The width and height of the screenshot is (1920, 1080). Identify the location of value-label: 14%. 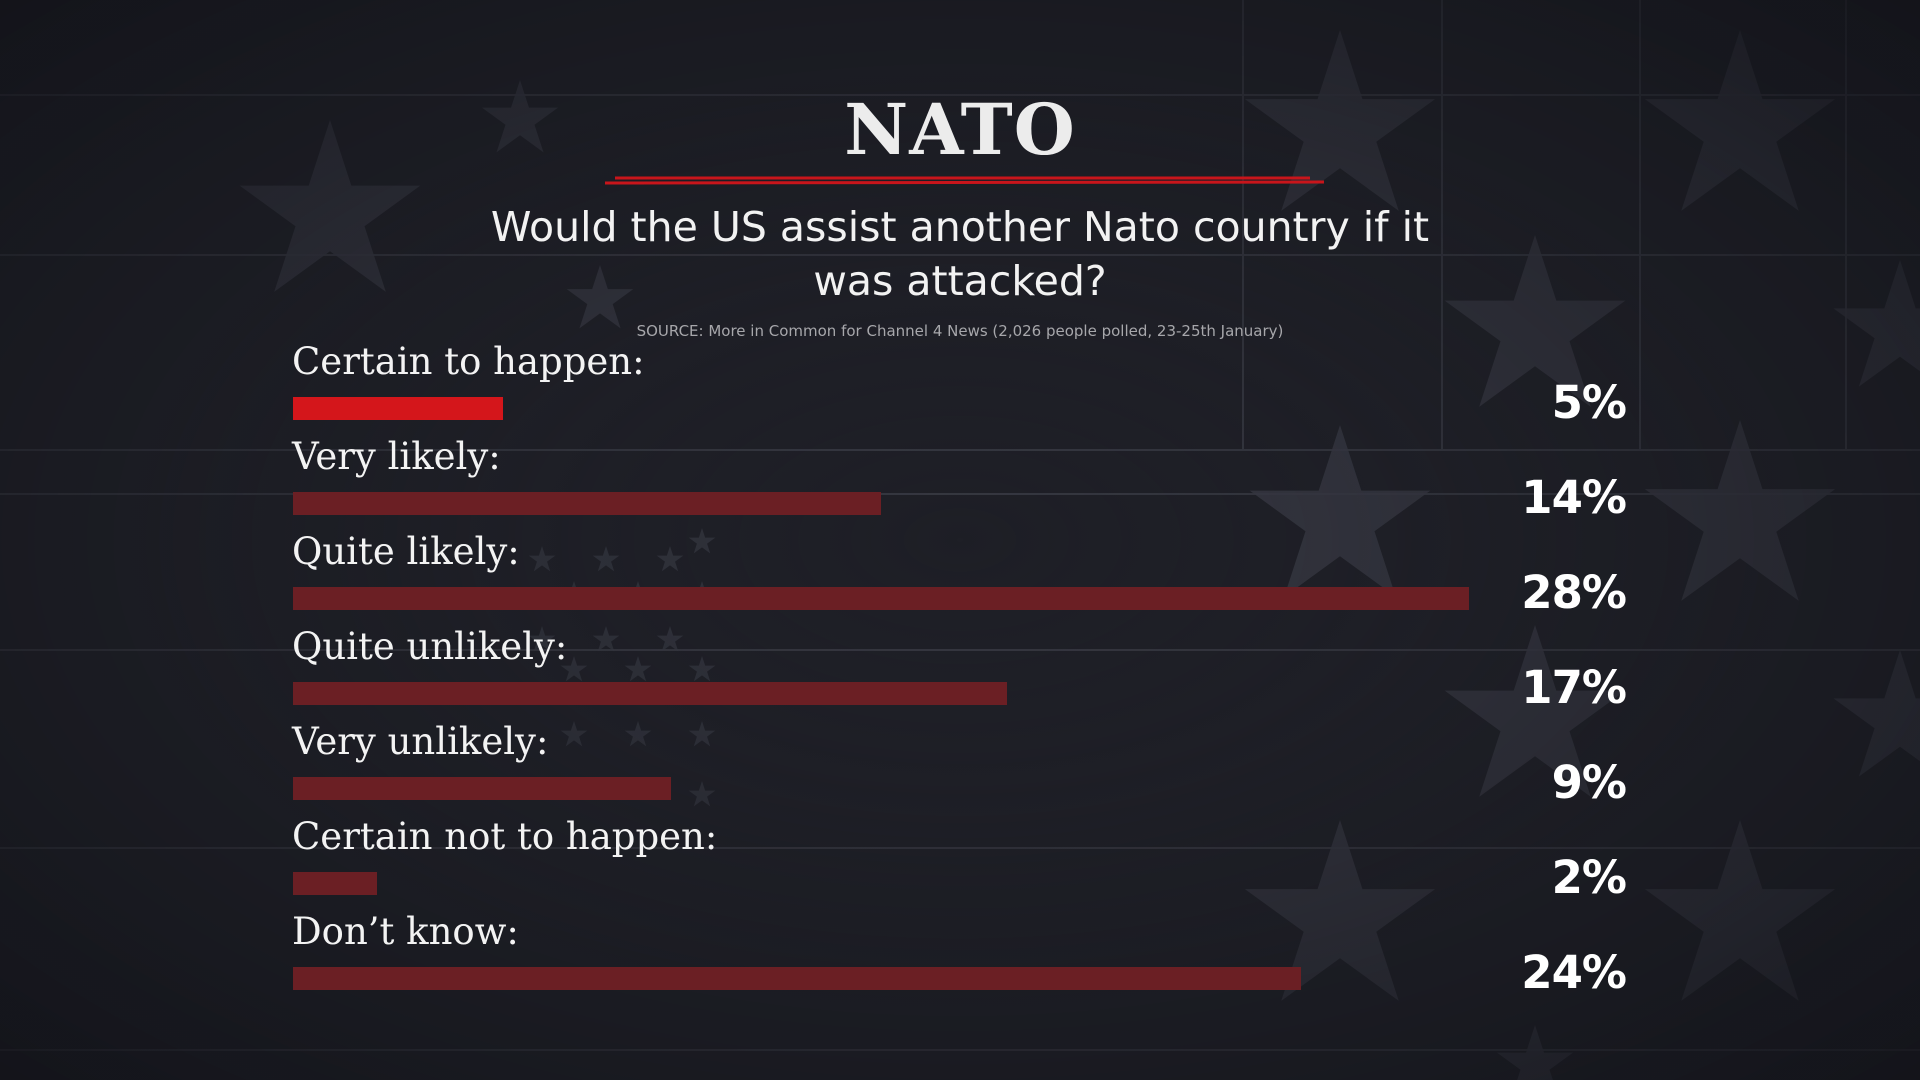
(1574, 497).